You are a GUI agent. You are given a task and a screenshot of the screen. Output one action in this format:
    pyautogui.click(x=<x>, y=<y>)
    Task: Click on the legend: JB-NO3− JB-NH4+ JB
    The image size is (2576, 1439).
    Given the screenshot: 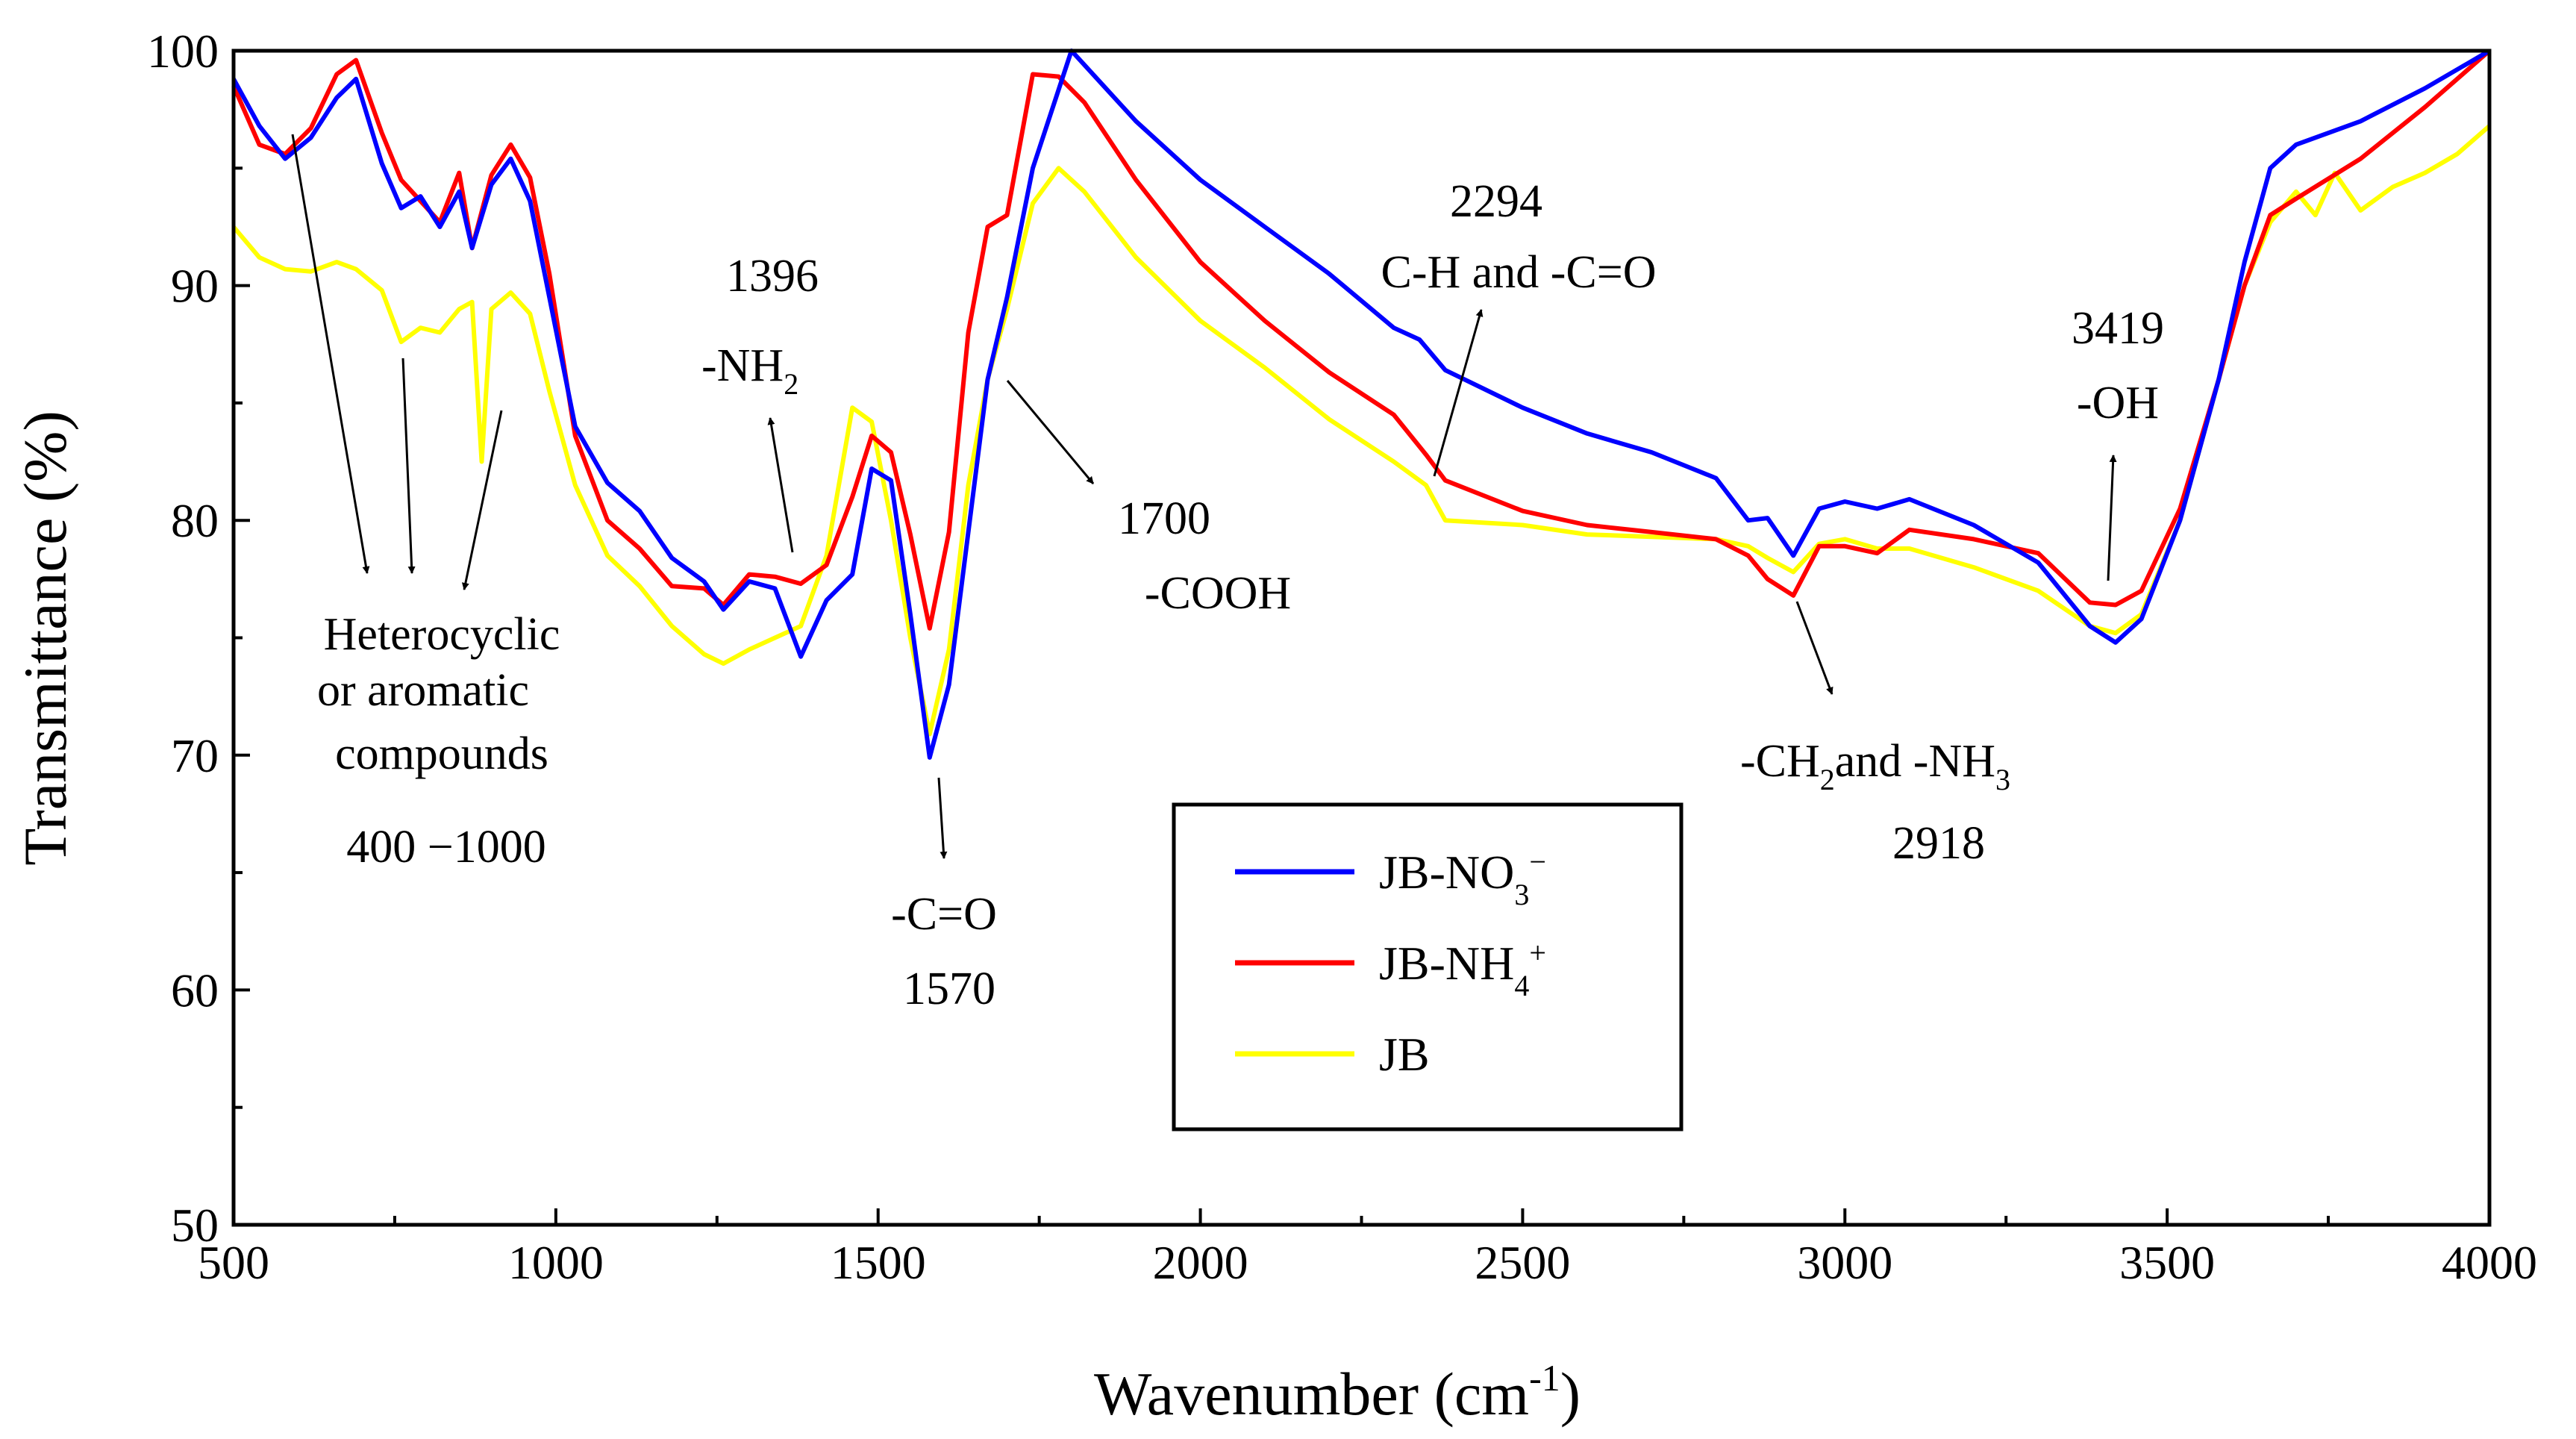 What is the action you would take?
    pyautogui.click(x=1428, y=966)
    